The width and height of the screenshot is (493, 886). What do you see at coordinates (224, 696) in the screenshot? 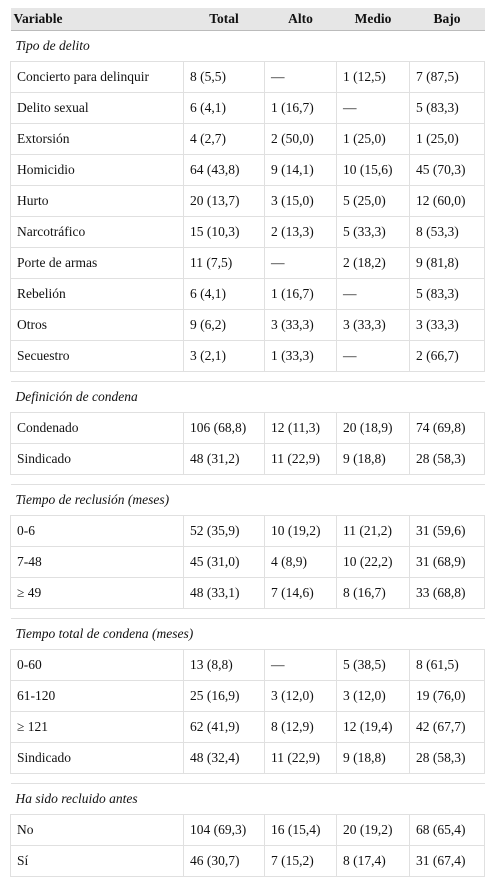
I see `value-cell: 25 (16,9)` at bounding box center [224, 696].